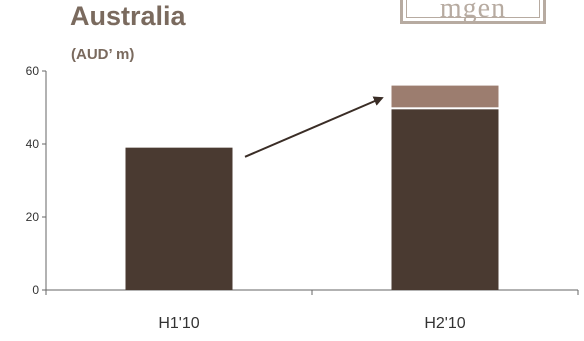 The height and width of the screenshot is (341, 584). What do you see at coordinates (33, 144) in the screenshot?
I see `y-tick-label: 40` at bounding box center [33, 144].